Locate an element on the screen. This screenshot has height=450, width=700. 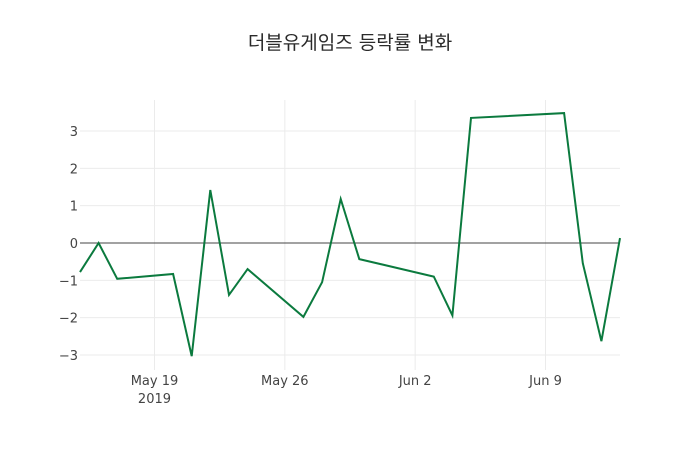
y-tick-label: −3 is located at coordinates (68, 356).